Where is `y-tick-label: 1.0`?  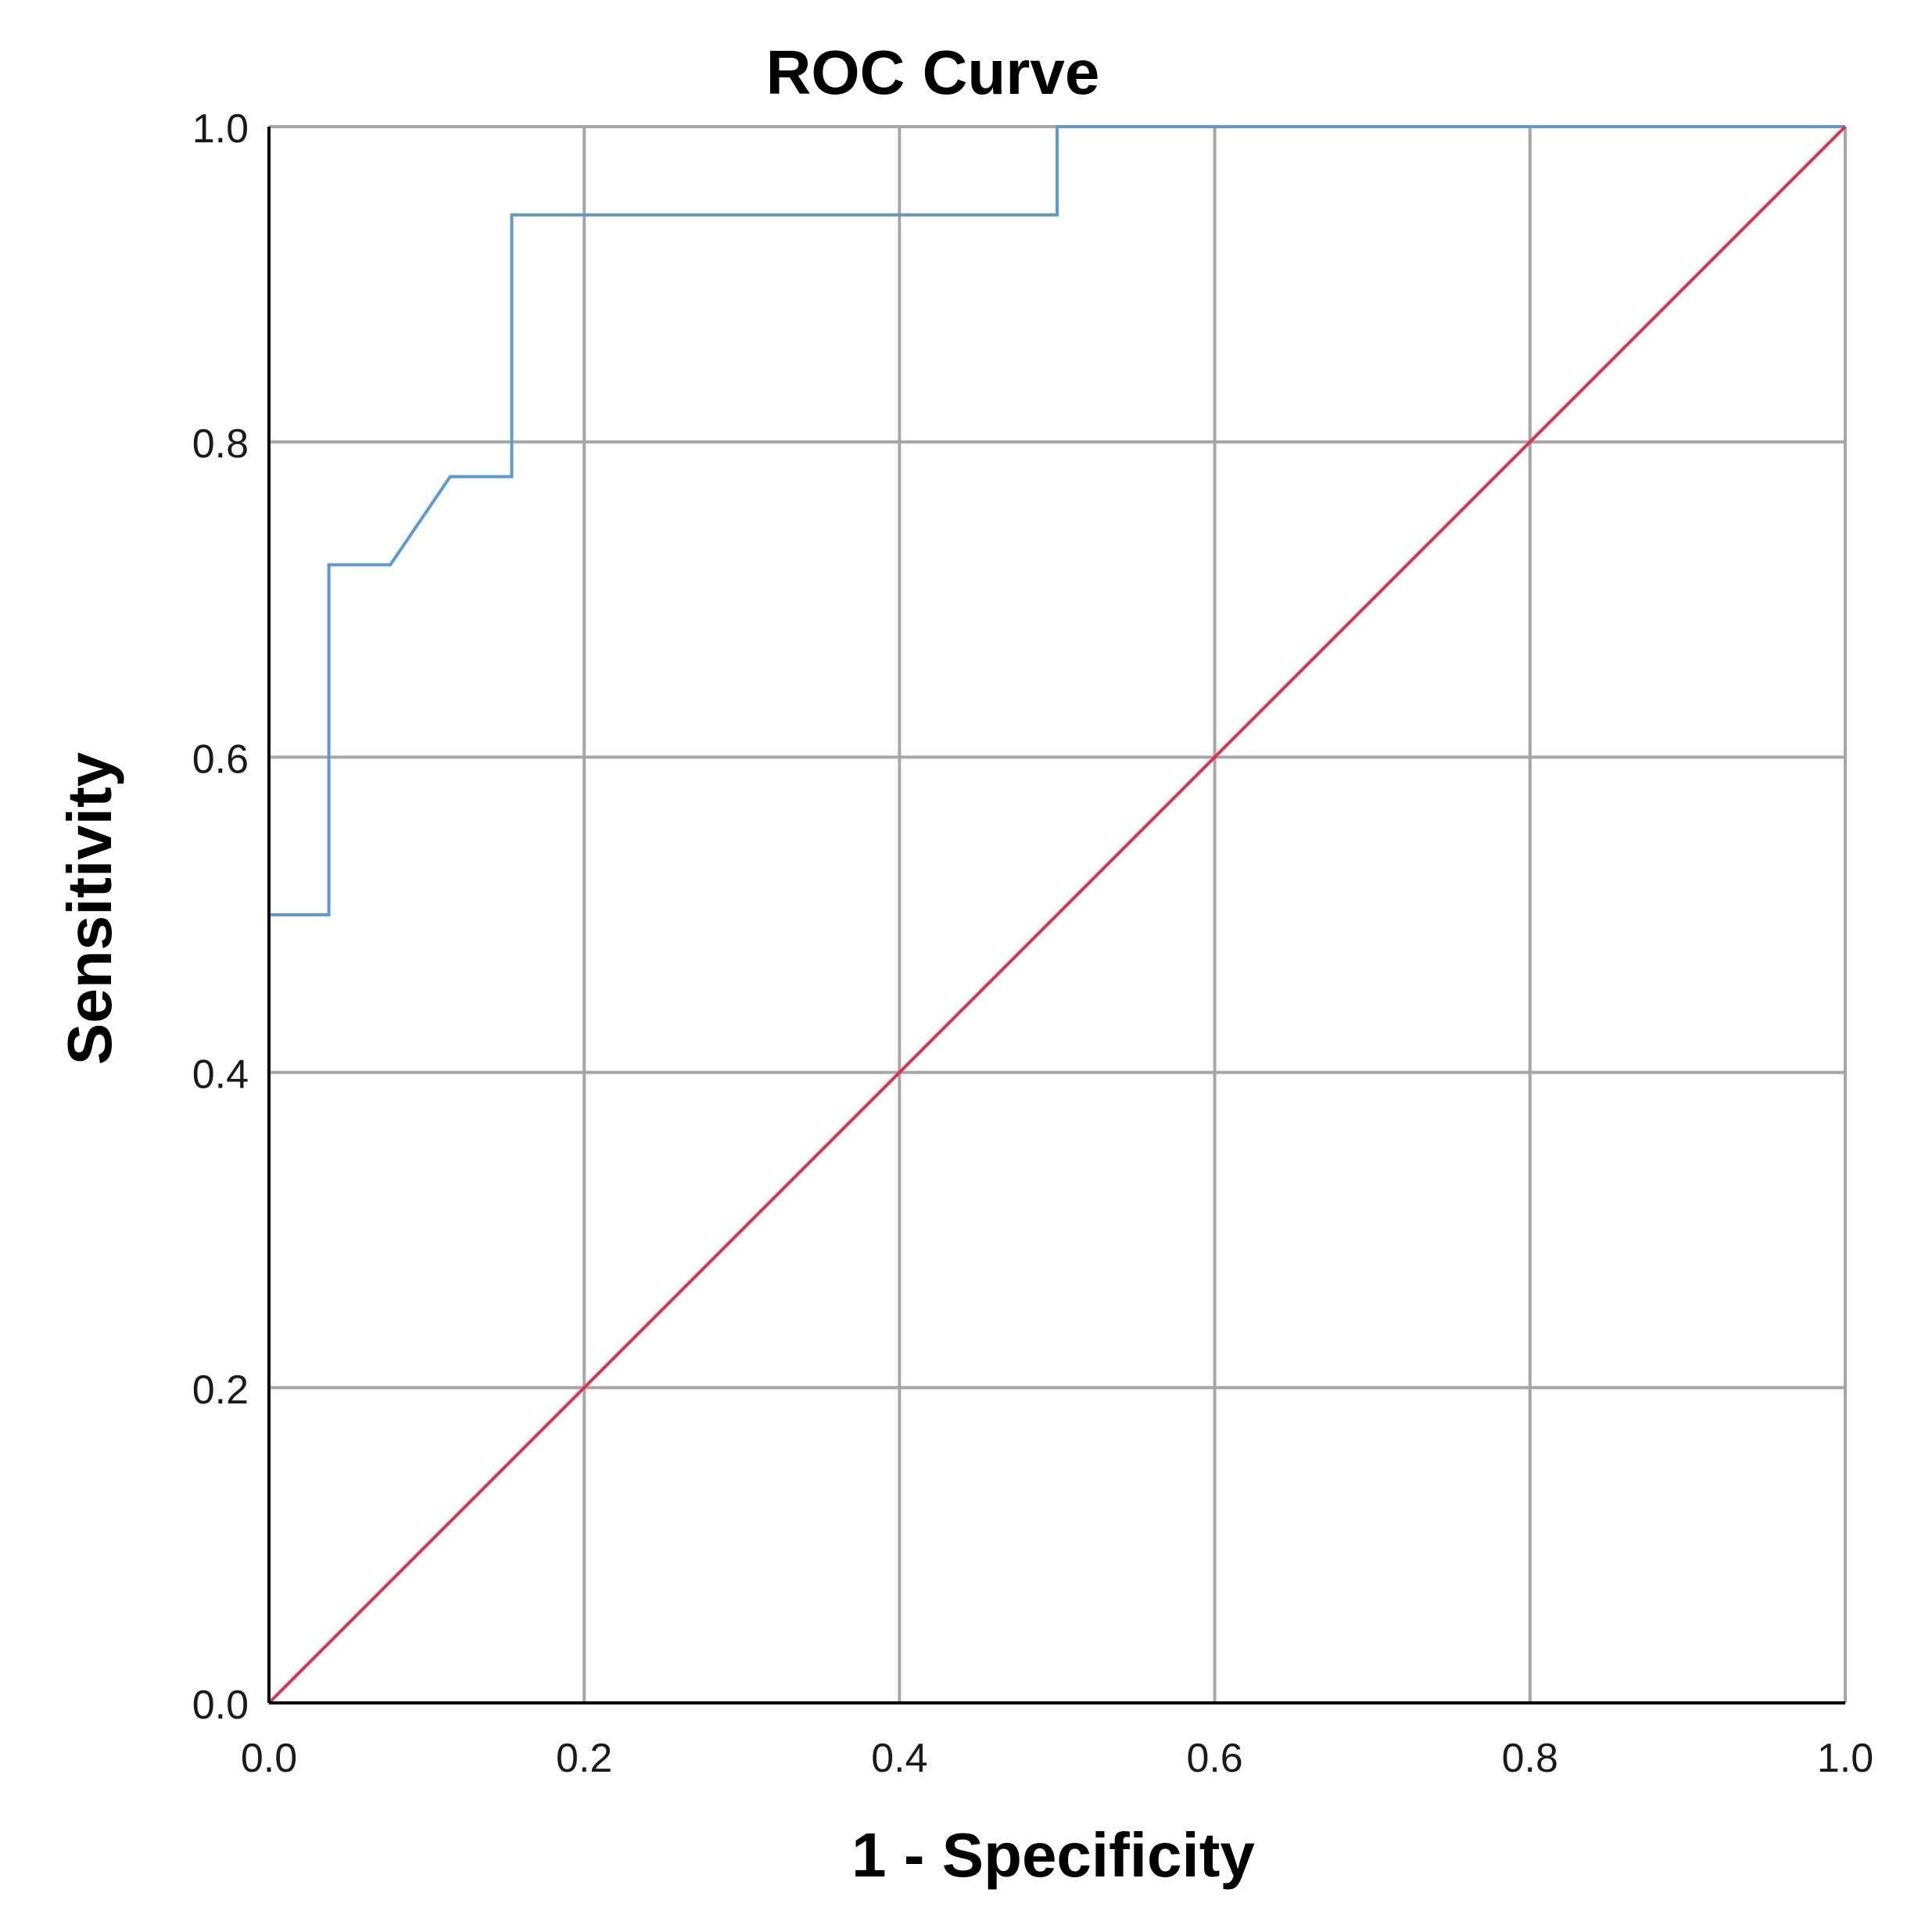
y-tick-label: 1.0 is located at coordinates (220, 129).